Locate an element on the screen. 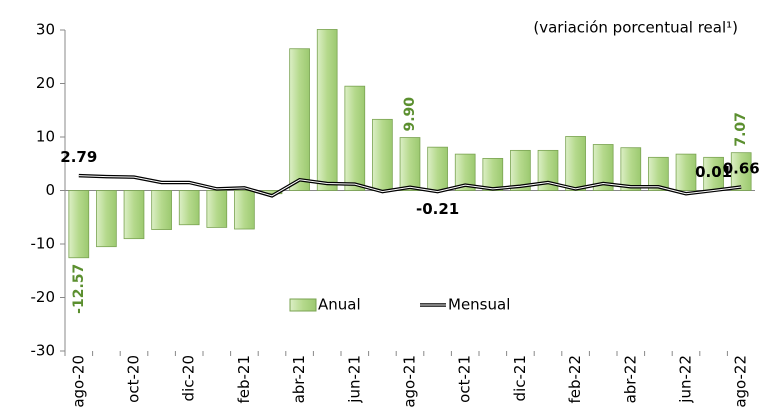 The image size is (768, 412). line-highlight is located at coordinates (410, 186).